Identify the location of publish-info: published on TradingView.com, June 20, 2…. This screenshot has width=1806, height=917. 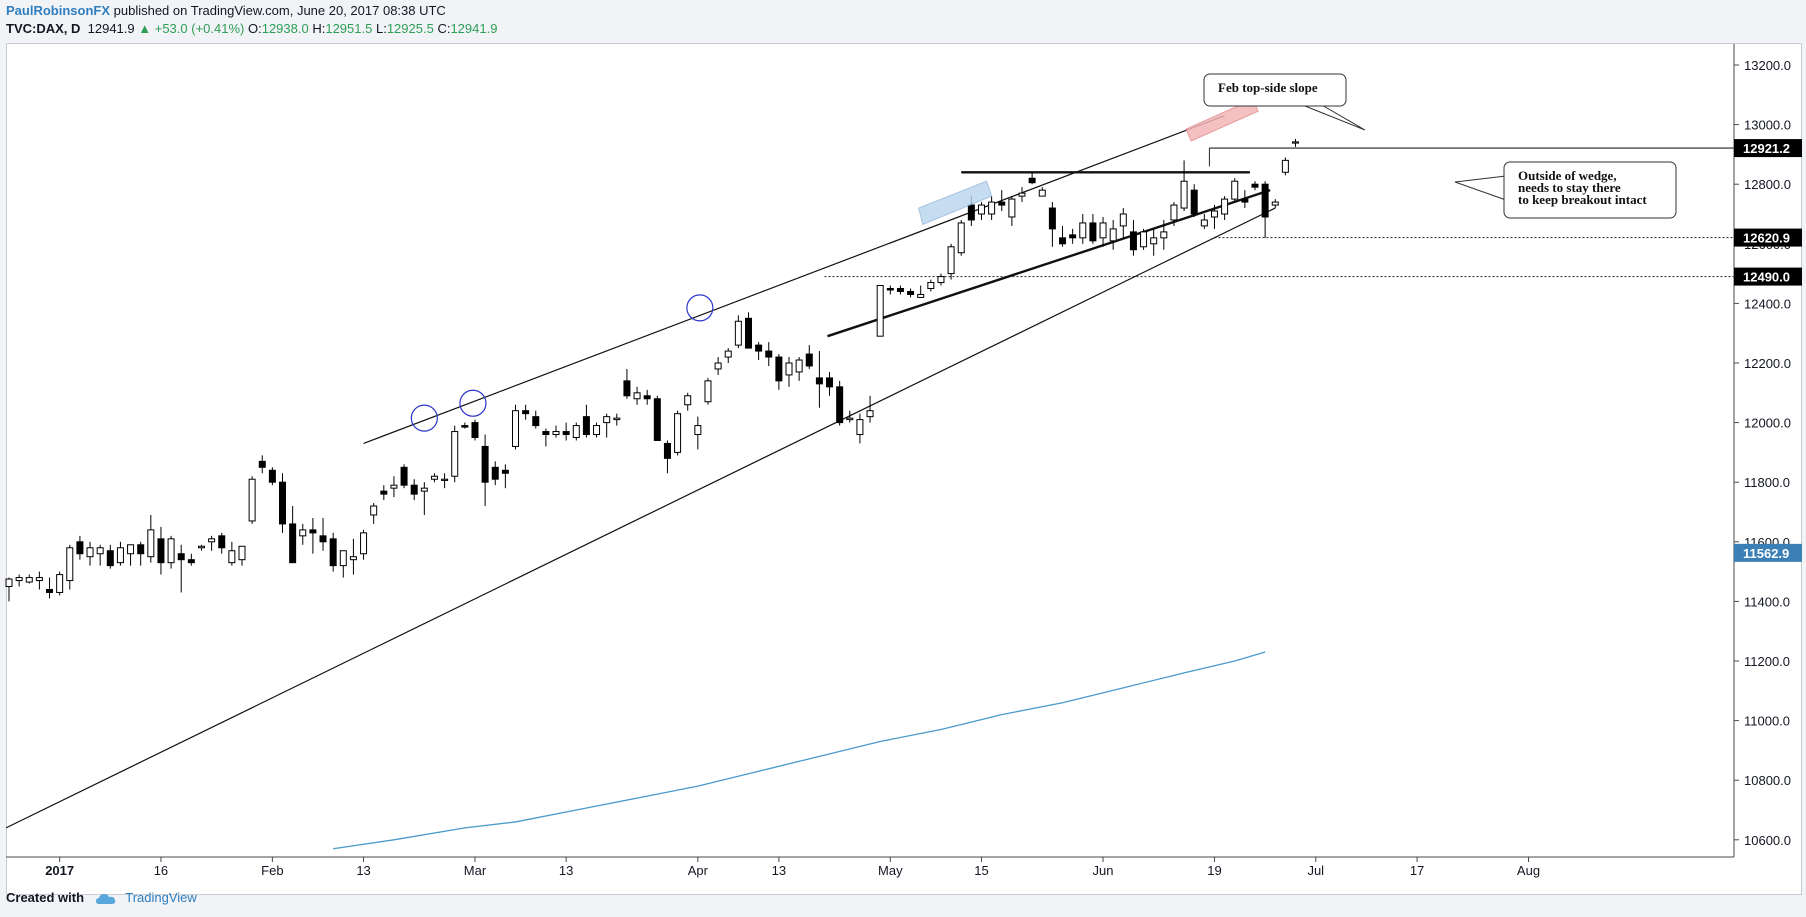
(279, 10).